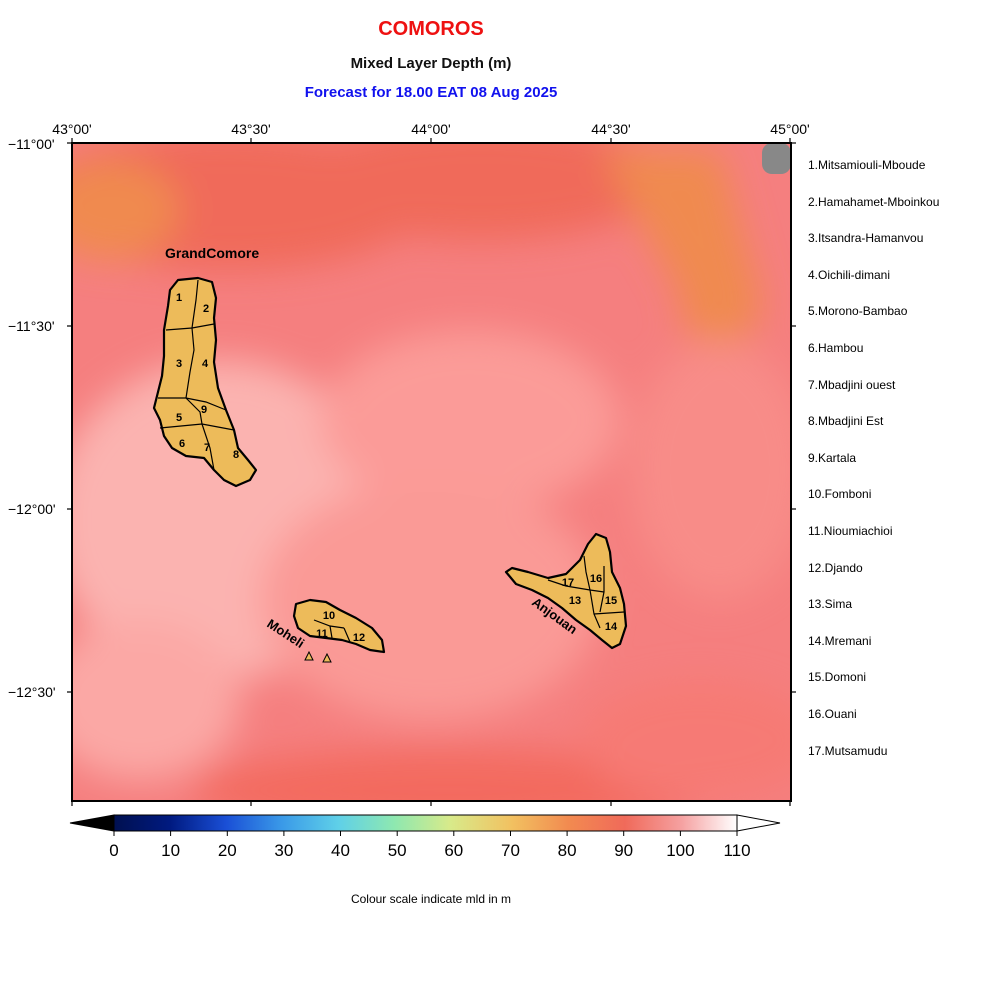  I want to click on lat-label-11-00: −11°00', so click(31, 144).